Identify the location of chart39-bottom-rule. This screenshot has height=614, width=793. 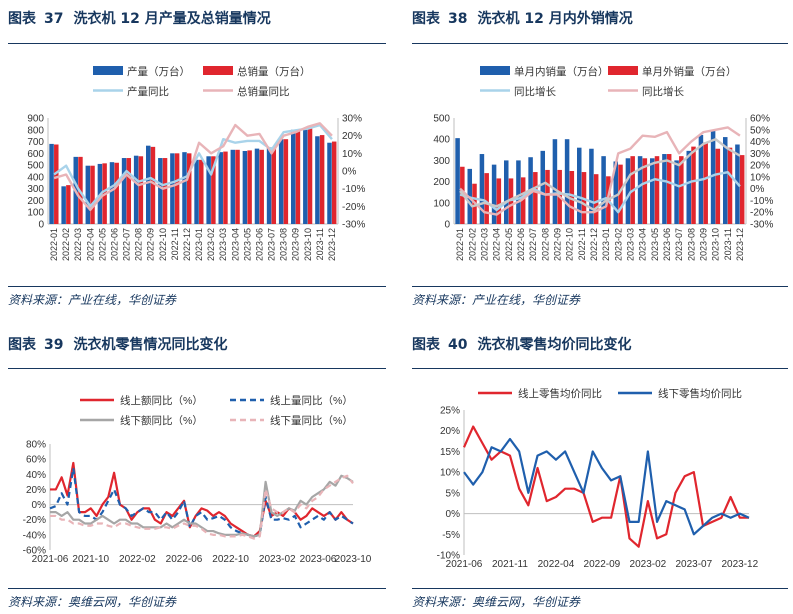
(197, 588).